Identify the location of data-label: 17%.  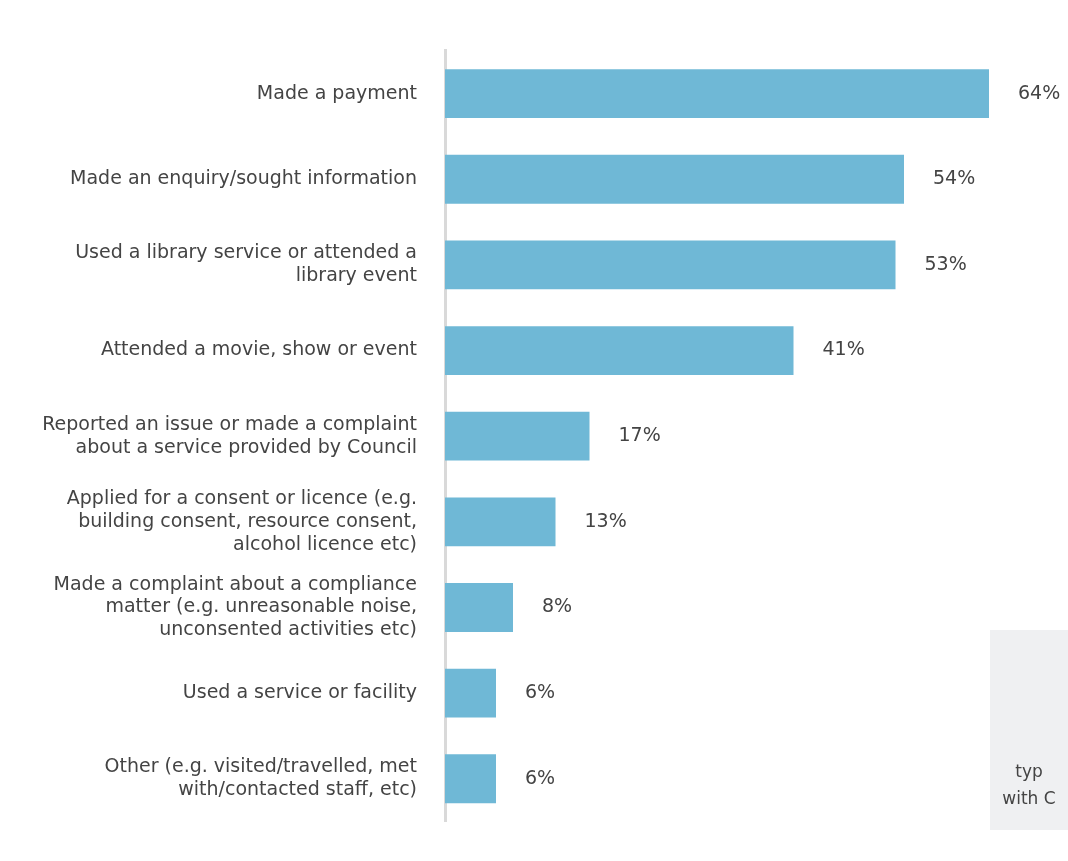
(639, 434).